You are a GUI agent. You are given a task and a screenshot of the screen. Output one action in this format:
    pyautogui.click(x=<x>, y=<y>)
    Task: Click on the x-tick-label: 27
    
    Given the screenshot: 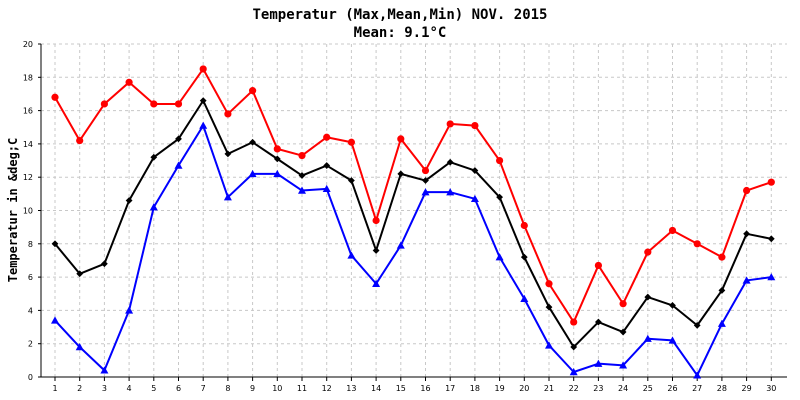 What is the action you would take?
    pyautogui.click(x=697, y=388)
    